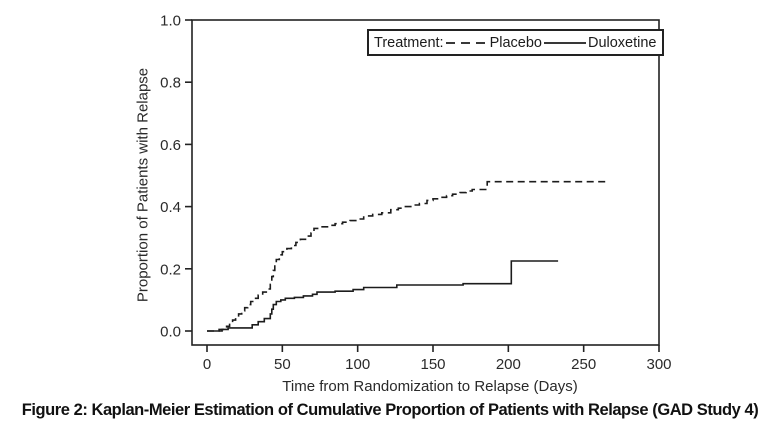 Image resolution: width=780 pixels, height=433 pixels. What do you see at coordinates (170, 83) in the screenshot?
I see `y-tick-label: 0.8` at bounding box center [170, 83].